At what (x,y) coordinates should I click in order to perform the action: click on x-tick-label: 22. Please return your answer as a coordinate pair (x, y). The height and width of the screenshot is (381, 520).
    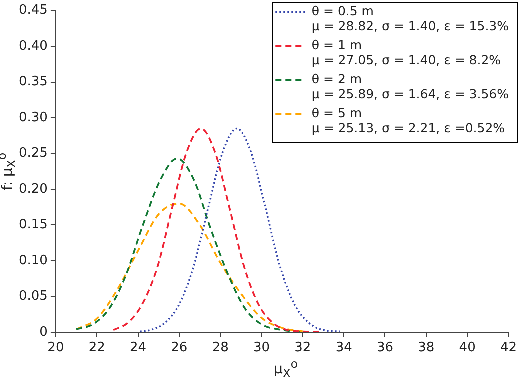
    Looking at the image, I should click on (97, 348).